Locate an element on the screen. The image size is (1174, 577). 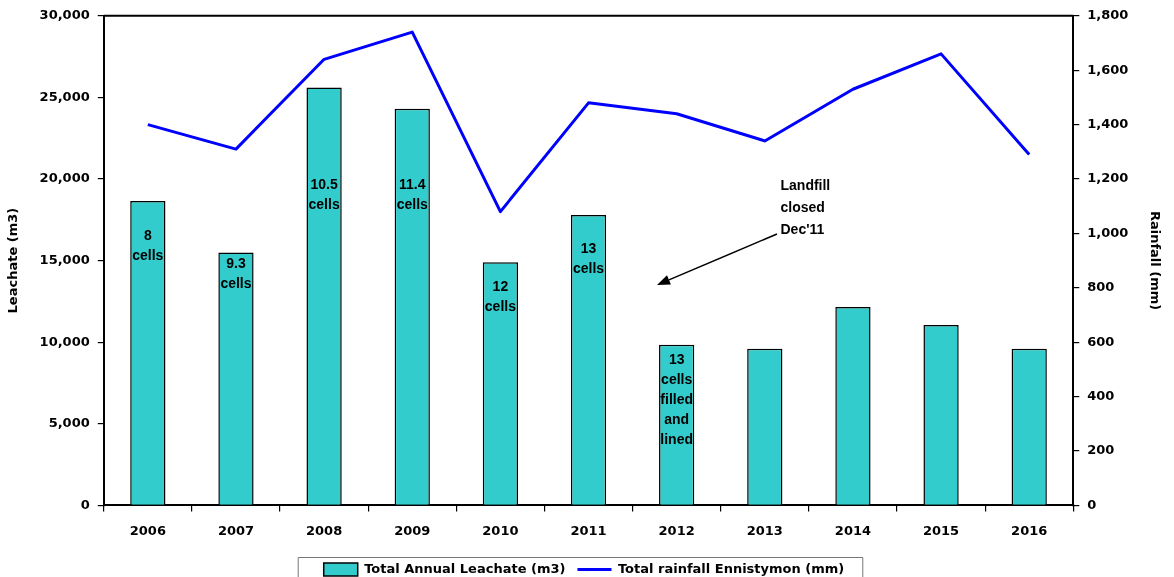
x-tick-label: 2015 is located at coordinates (941, 530).